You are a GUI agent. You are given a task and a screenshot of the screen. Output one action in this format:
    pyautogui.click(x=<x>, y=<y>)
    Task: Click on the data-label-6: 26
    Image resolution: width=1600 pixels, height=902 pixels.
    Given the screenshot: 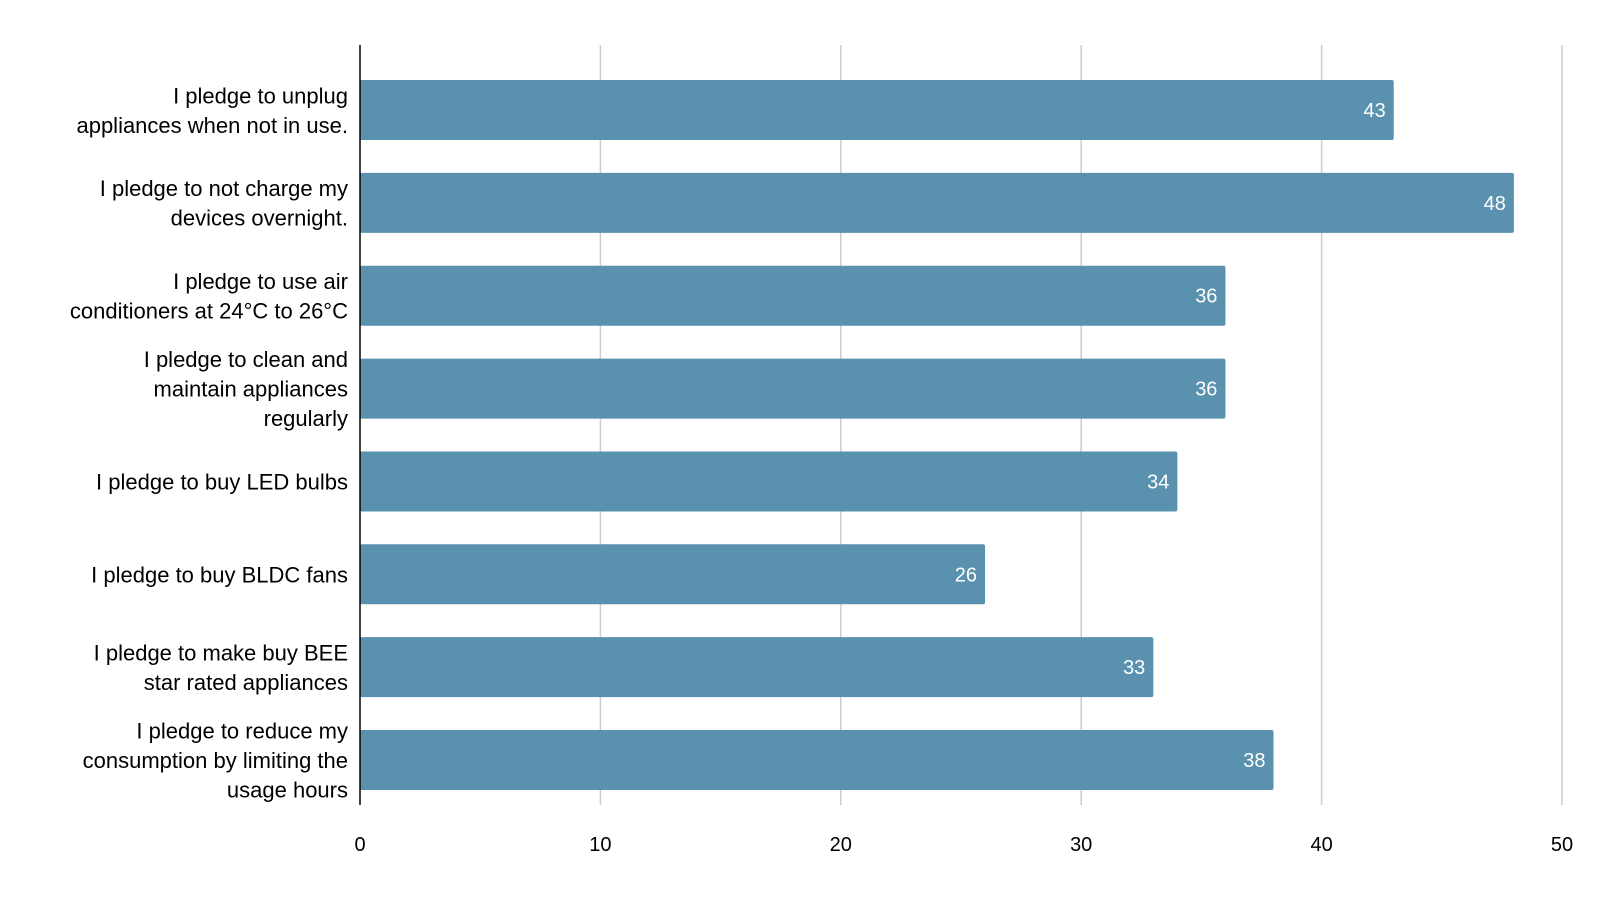 What is the action you would take?
    pyautogui.click(x=966, y=575)
    